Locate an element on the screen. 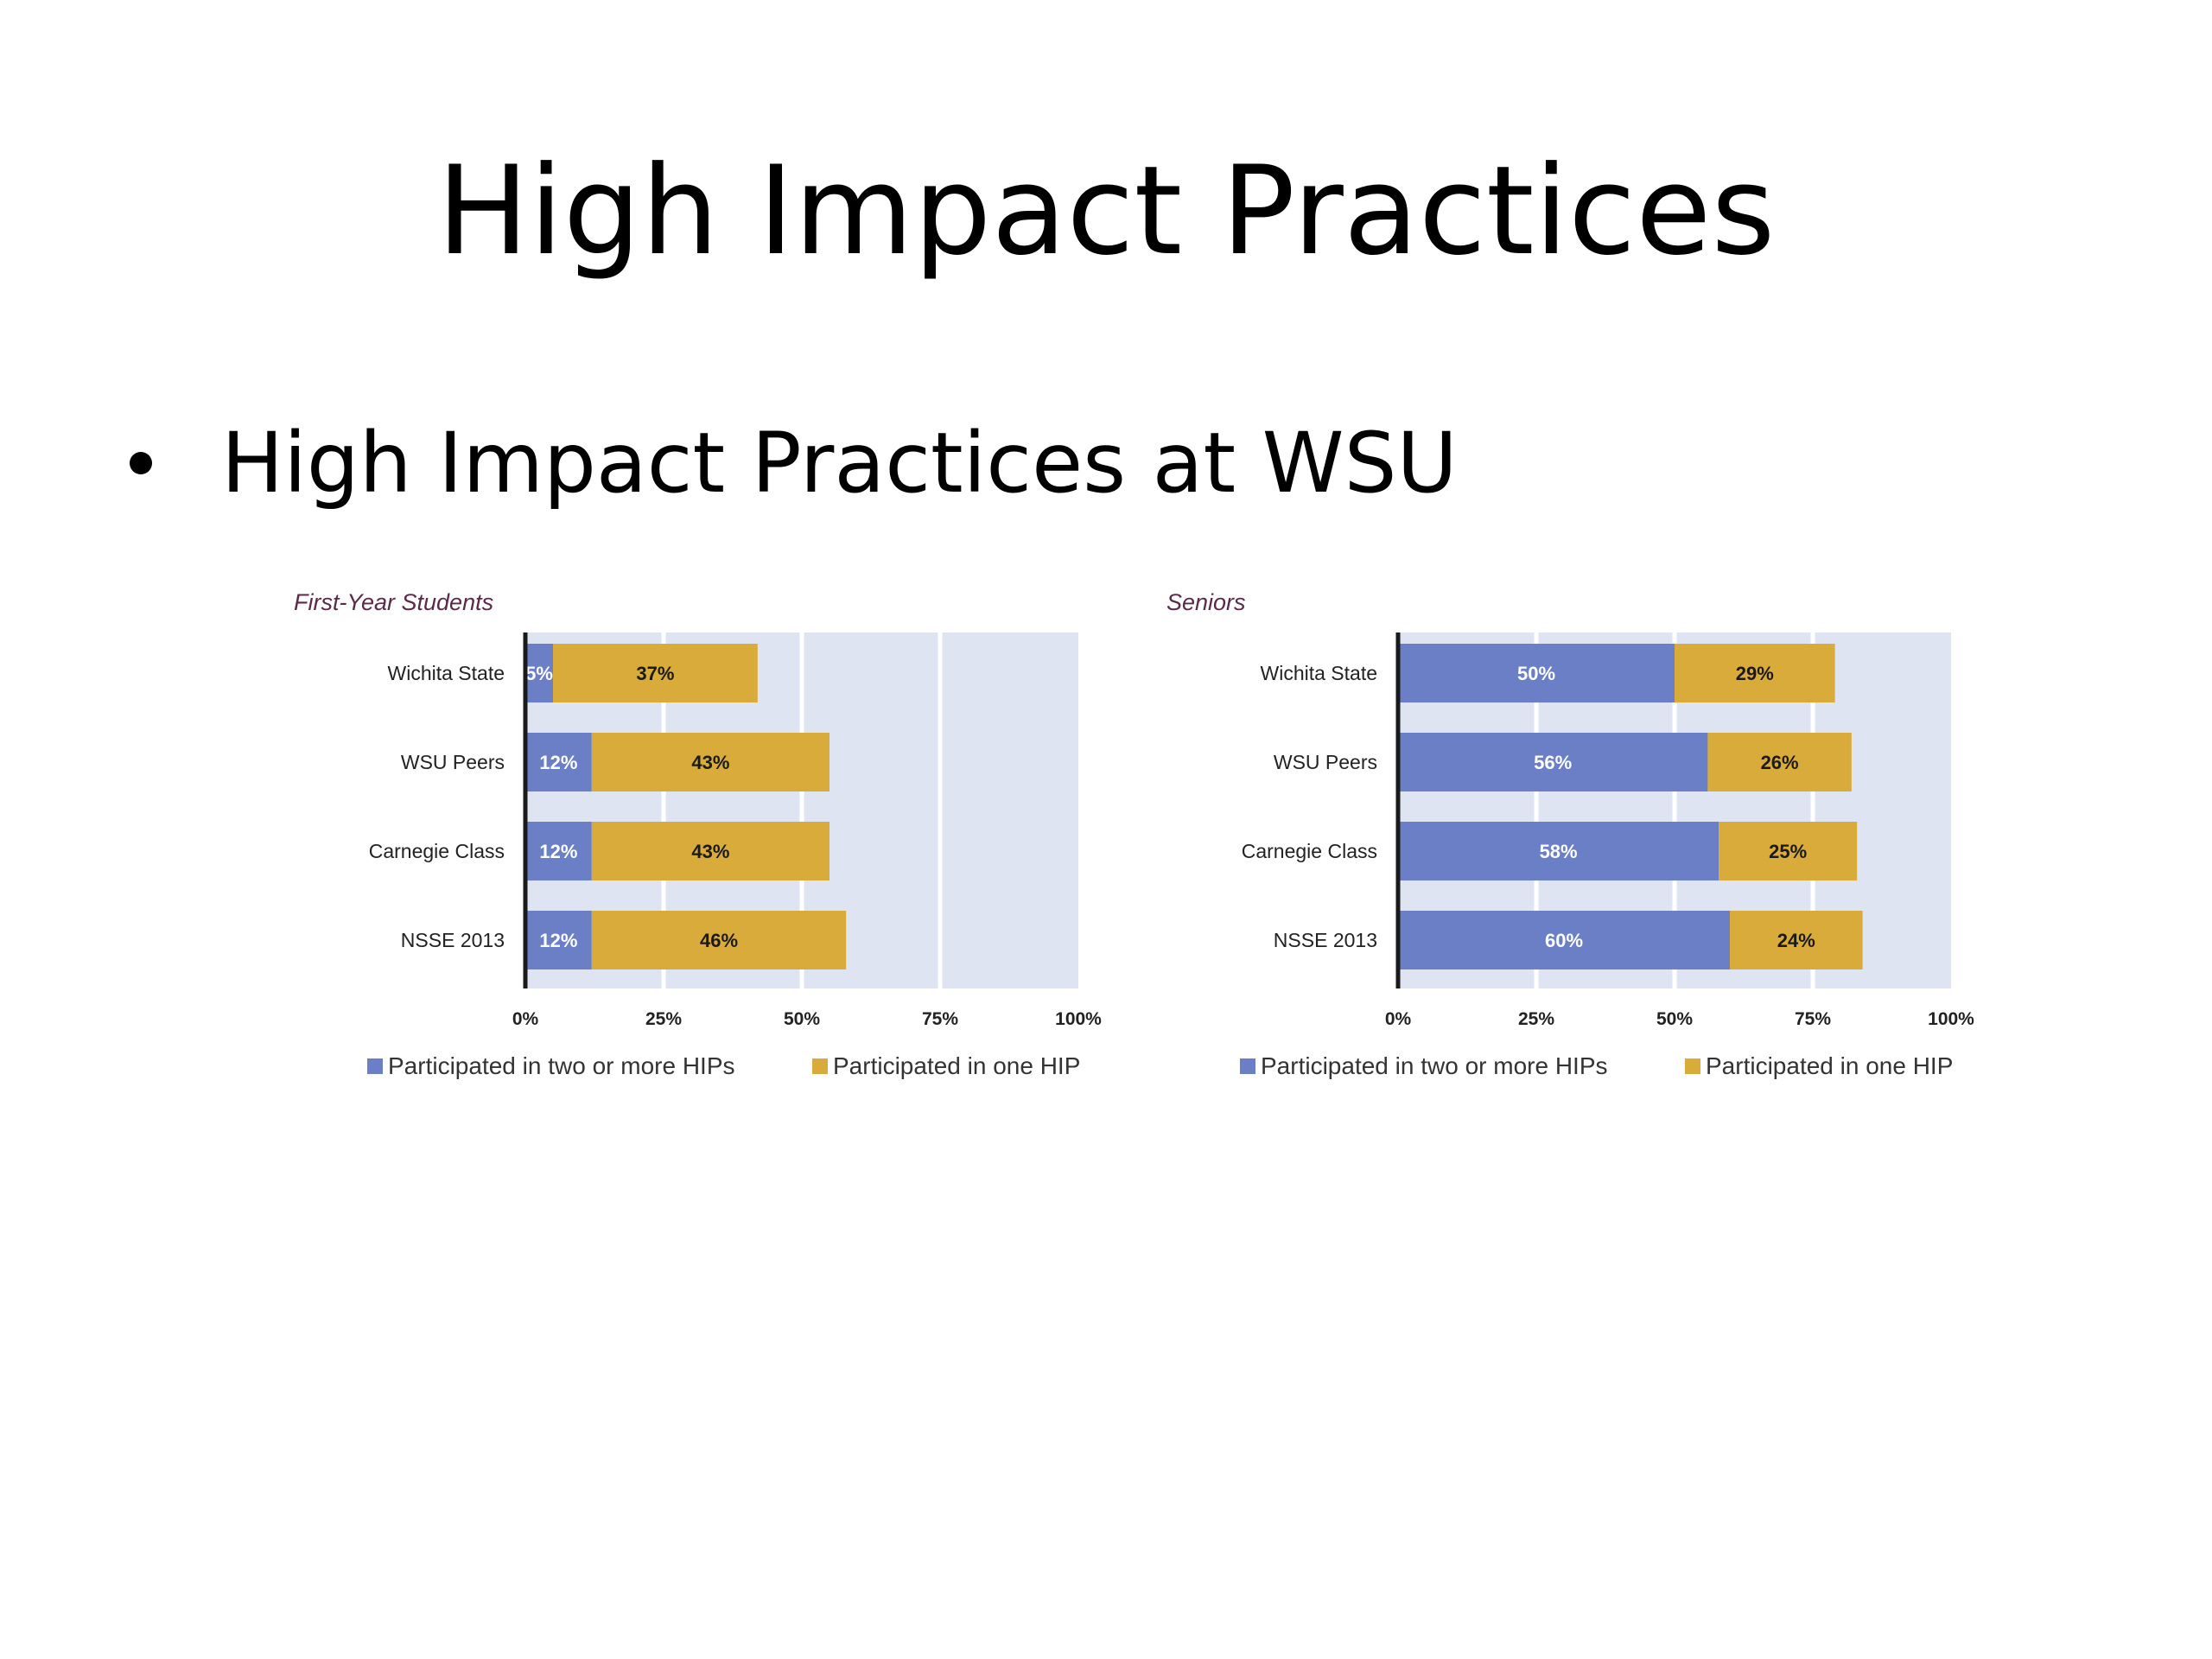 This screenshot has width=2212, height=1659. bullet-text: High Impact Practices at WSU is located at coordinates (839, 463).